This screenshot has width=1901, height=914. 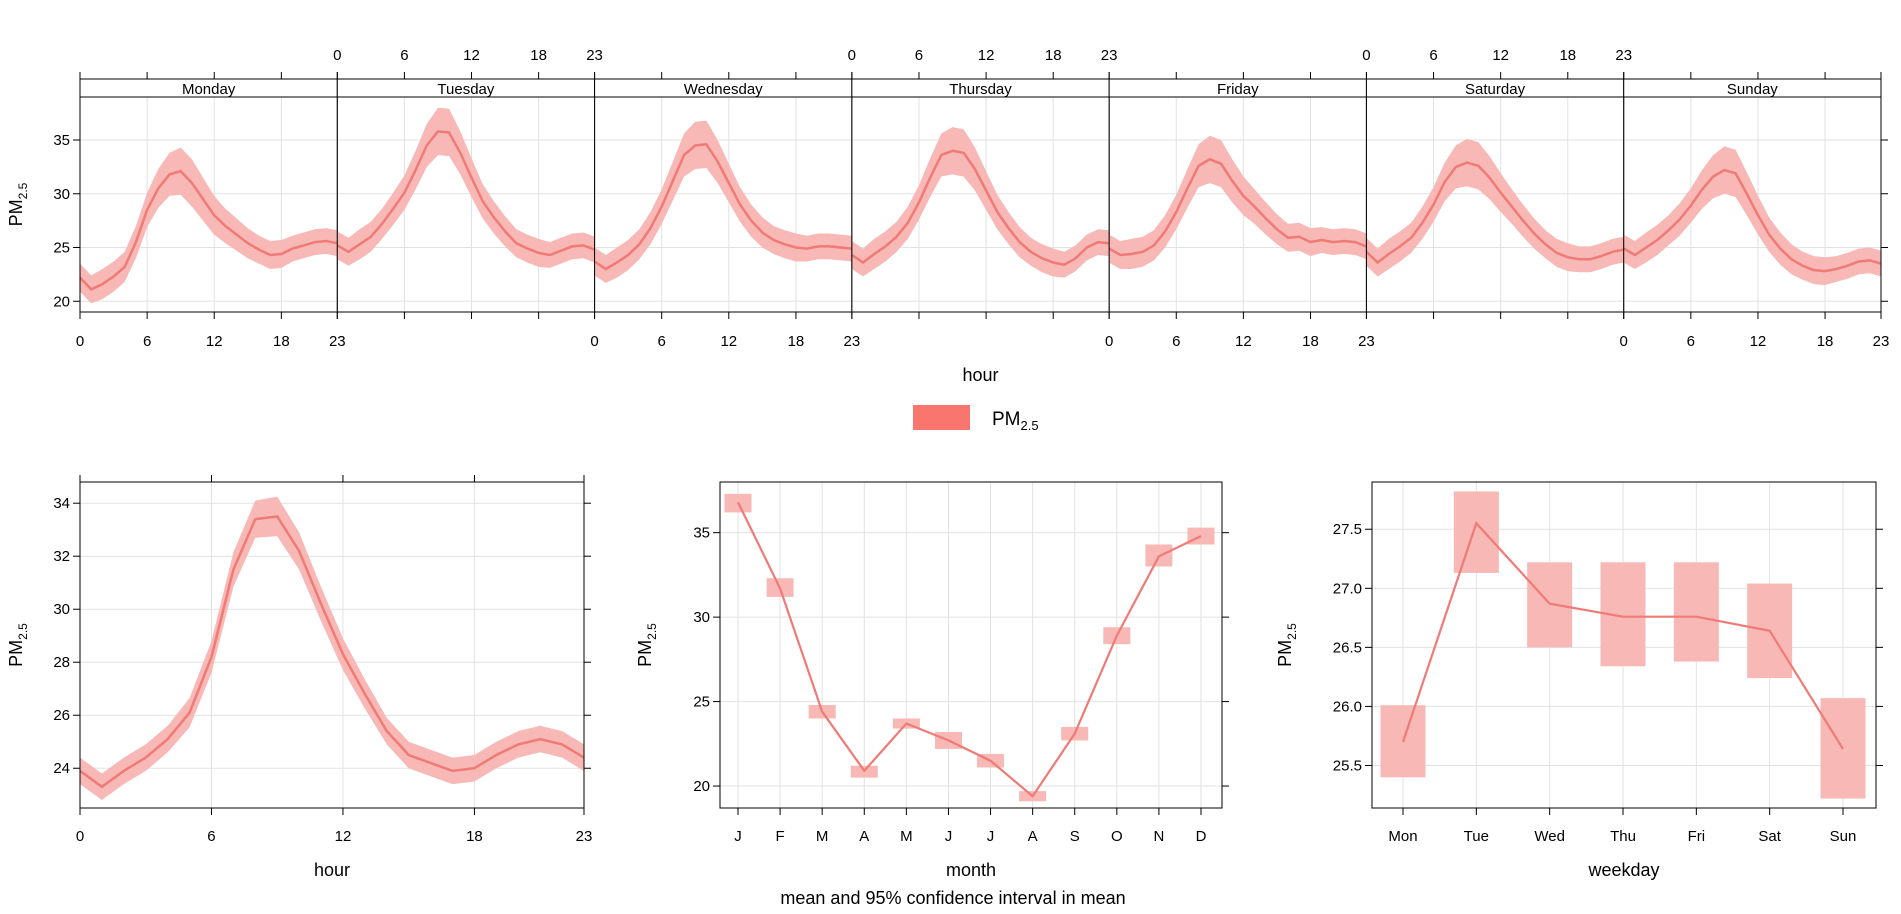 What do you see at coordinates (404, 55) in the screenshot?
I see `tick-label-x-top: 6` at bounding box center [404, 55].